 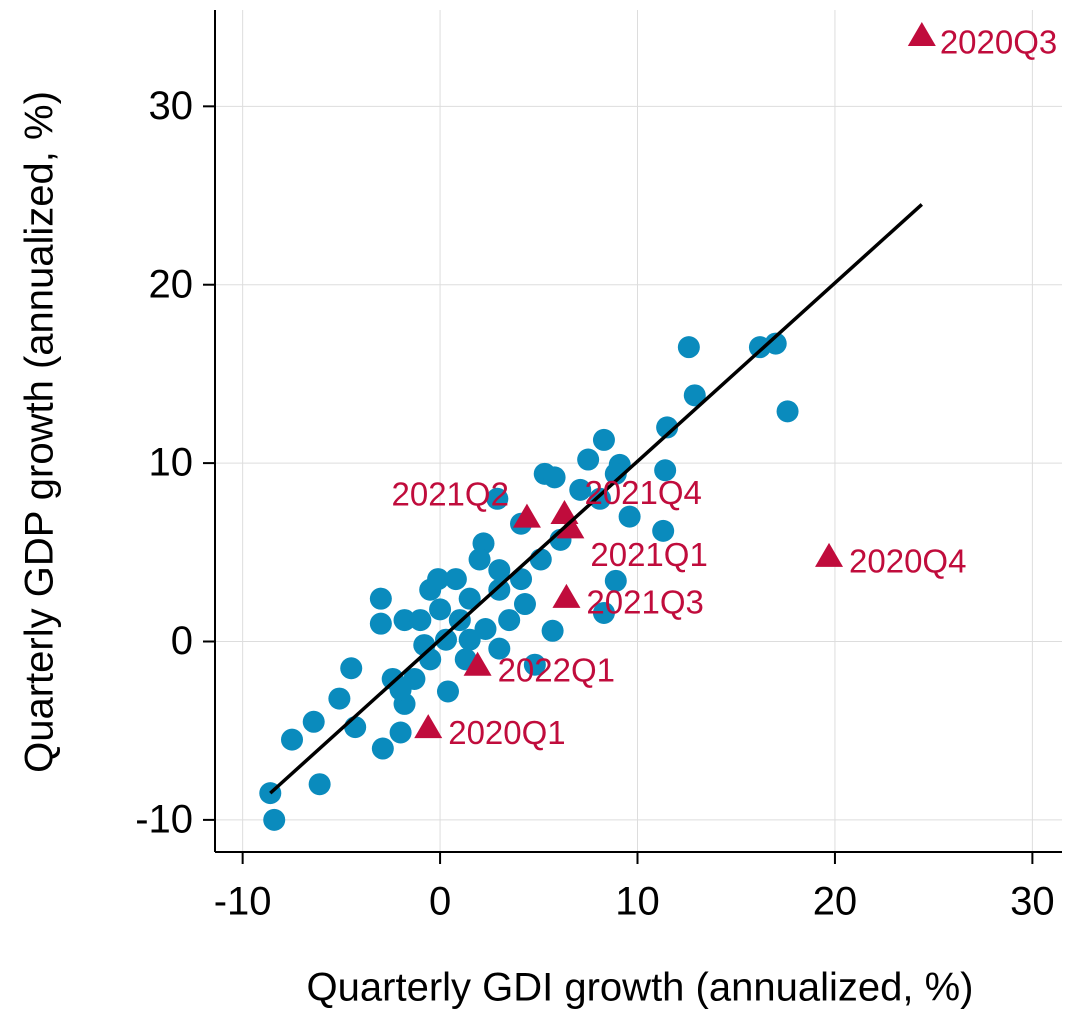 What do you see at coordinates (907, 561) in the screenshot?
I see `point-label: 2020Q4` at bounding box center [907, 561].